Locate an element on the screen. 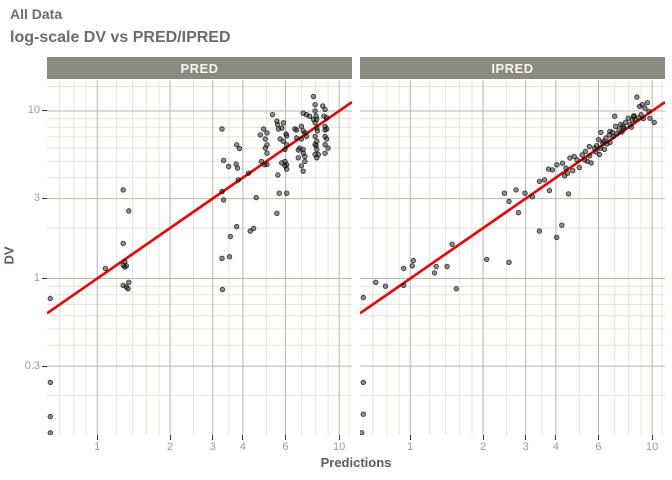  y-tick-label: 0.3 is located at coordinates (32, 365).